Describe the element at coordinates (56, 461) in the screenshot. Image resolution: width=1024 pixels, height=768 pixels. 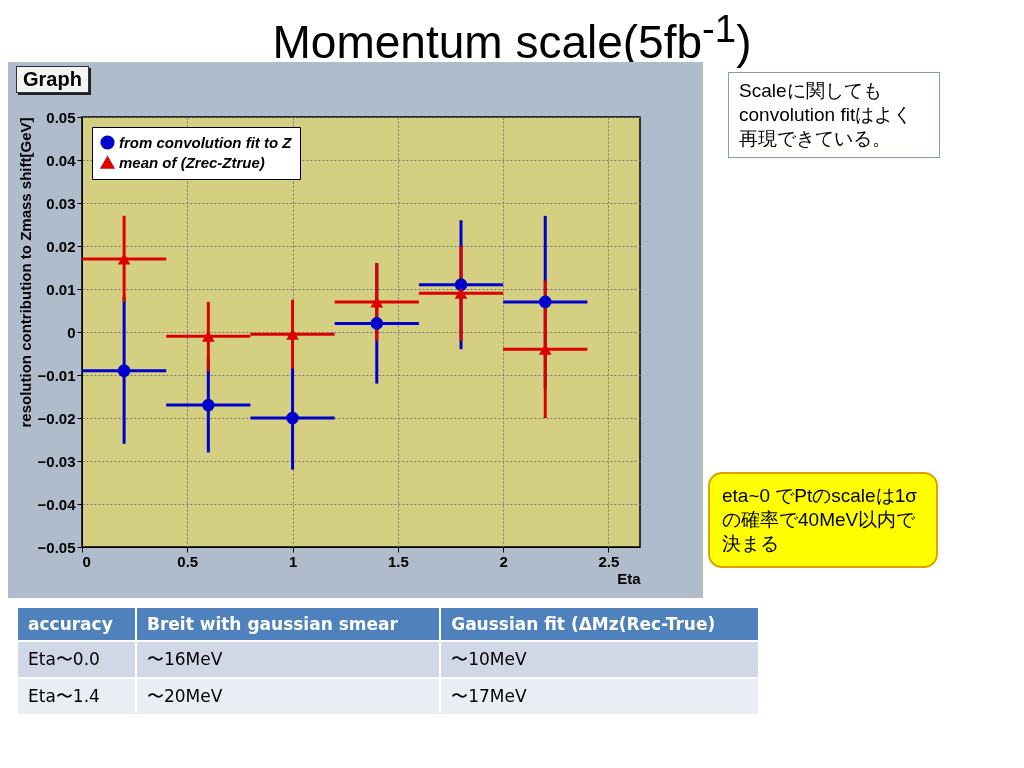
I see `y-tick-label: −0.03` at that location.